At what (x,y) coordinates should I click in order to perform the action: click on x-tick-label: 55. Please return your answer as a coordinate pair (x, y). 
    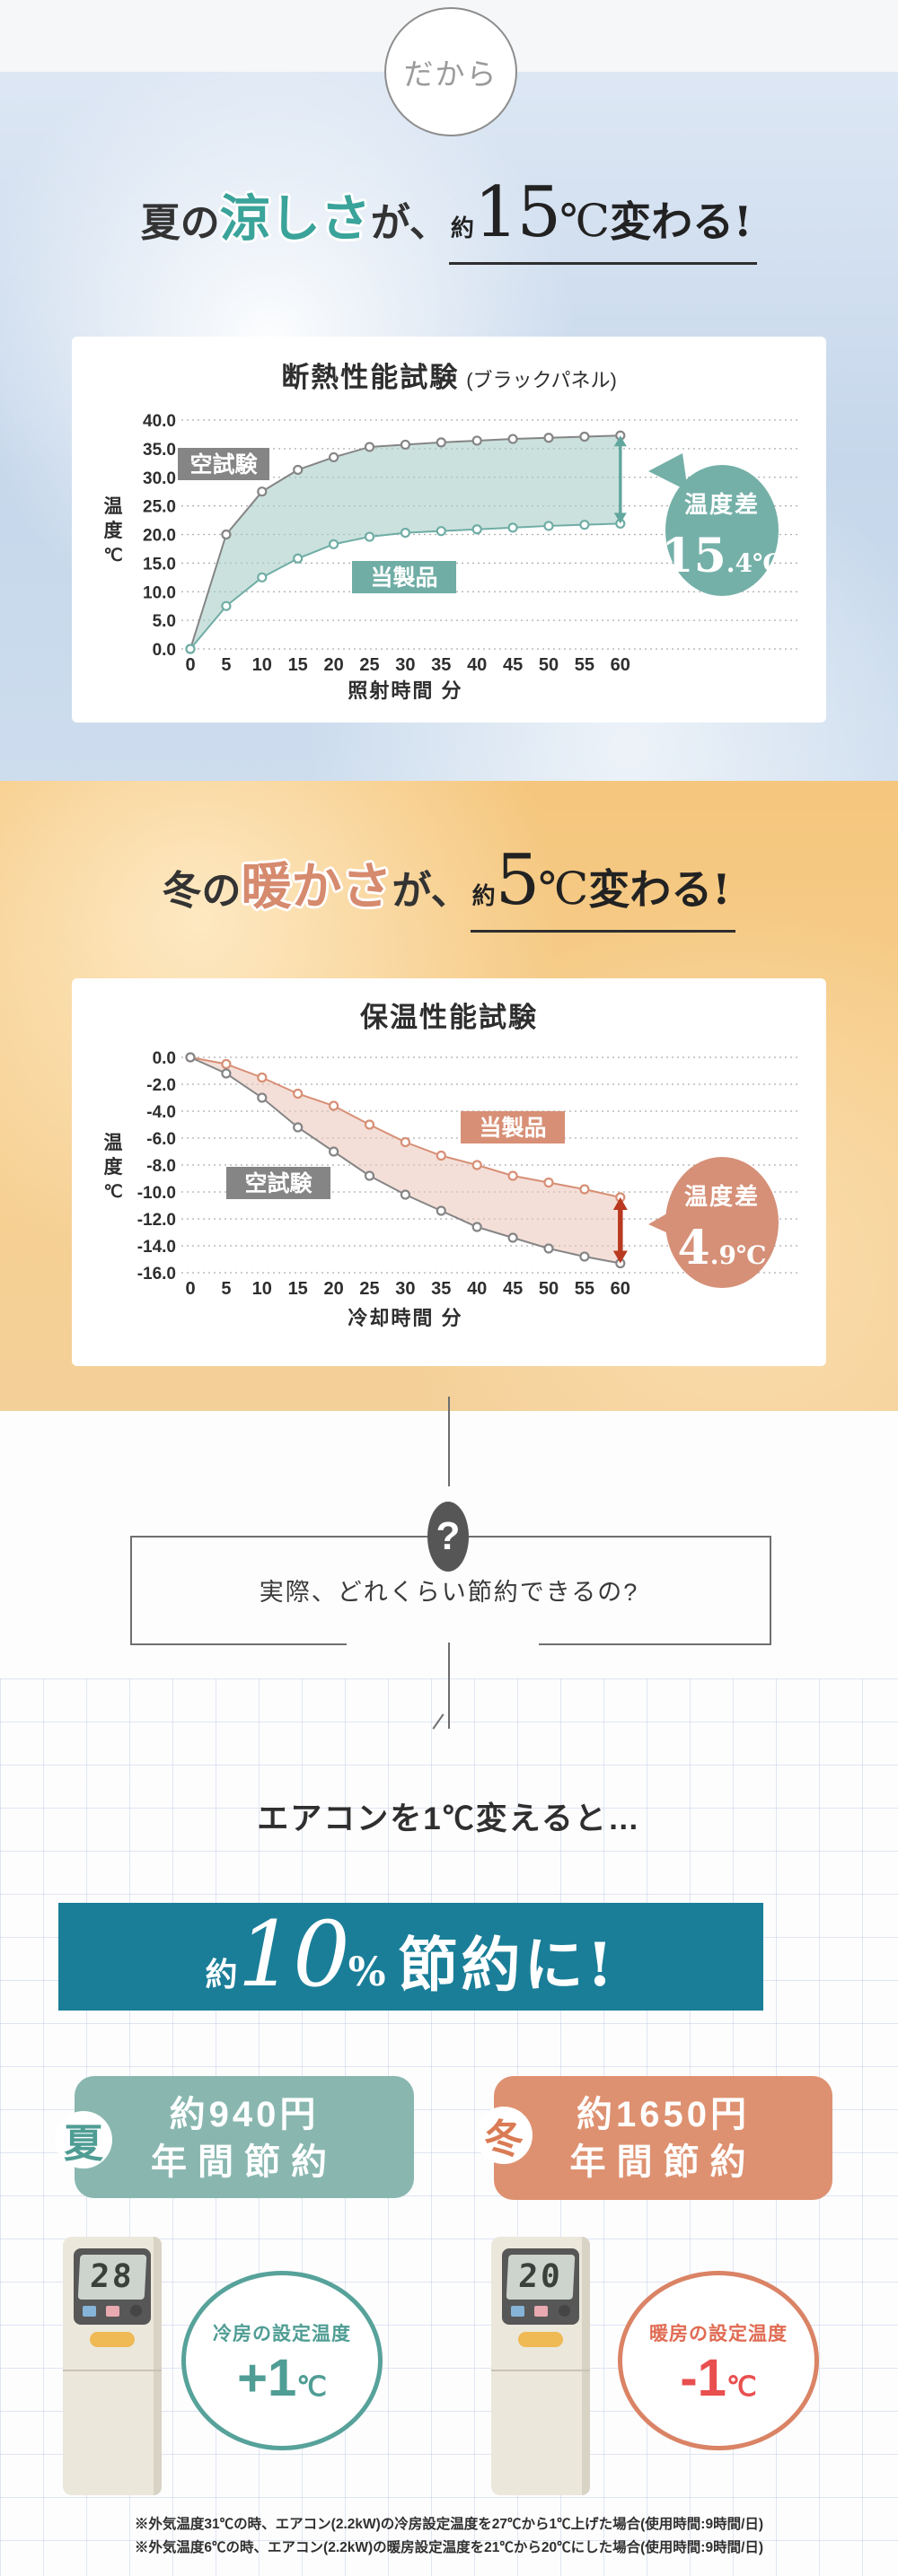
    Looking at the image, I should click on (584, 665).